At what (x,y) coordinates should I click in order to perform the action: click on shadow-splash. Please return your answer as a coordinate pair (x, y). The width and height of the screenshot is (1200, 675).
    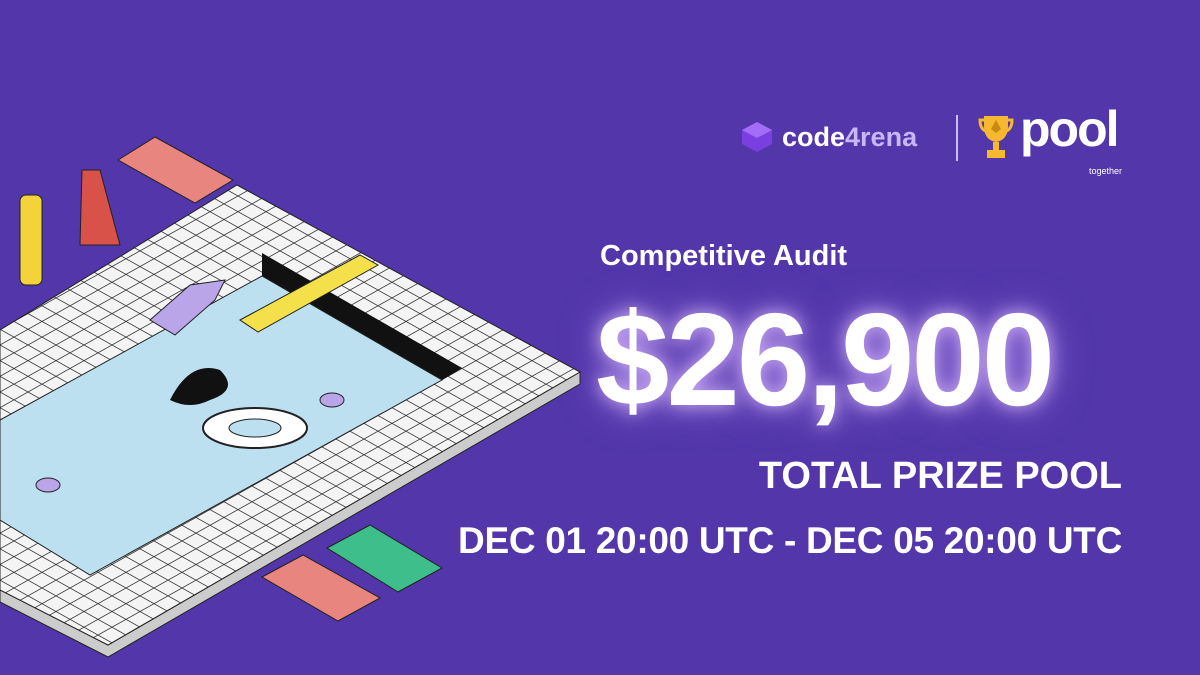
    Looking at the image, I should click on (199, 386).